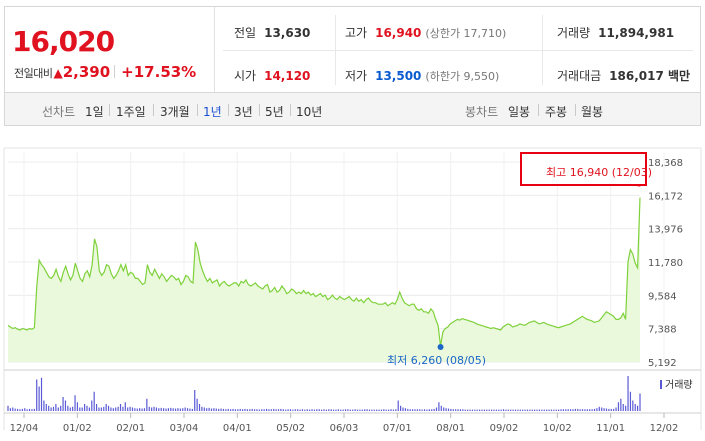 The height and width of the screenshot is (441, 705). I want to click on x-tick-label: 06/03, so click(344, 428).